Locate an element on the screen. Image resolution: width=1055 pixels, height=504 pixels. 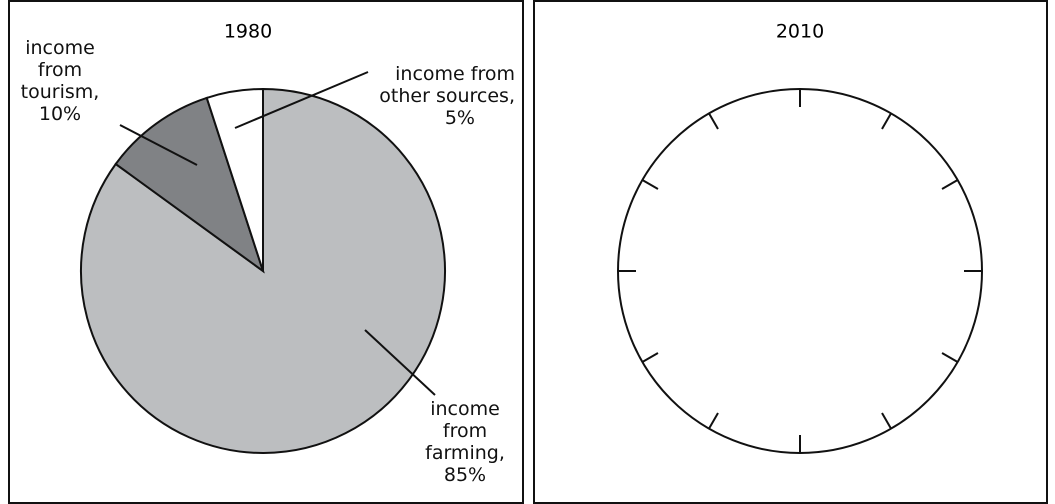
slice-label: income from farming, 85% is located at coordinates (465, 442).